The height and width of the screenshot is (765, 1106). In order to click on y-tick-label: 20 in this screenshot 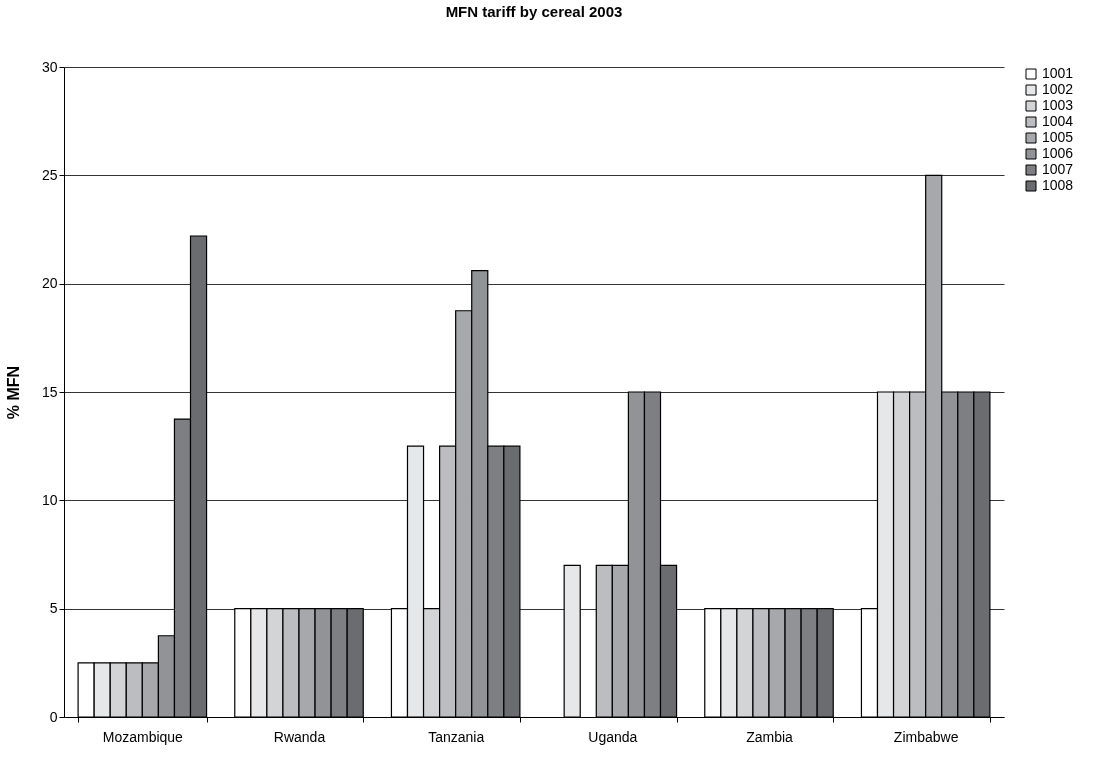, I will do `click(49, 283)`.